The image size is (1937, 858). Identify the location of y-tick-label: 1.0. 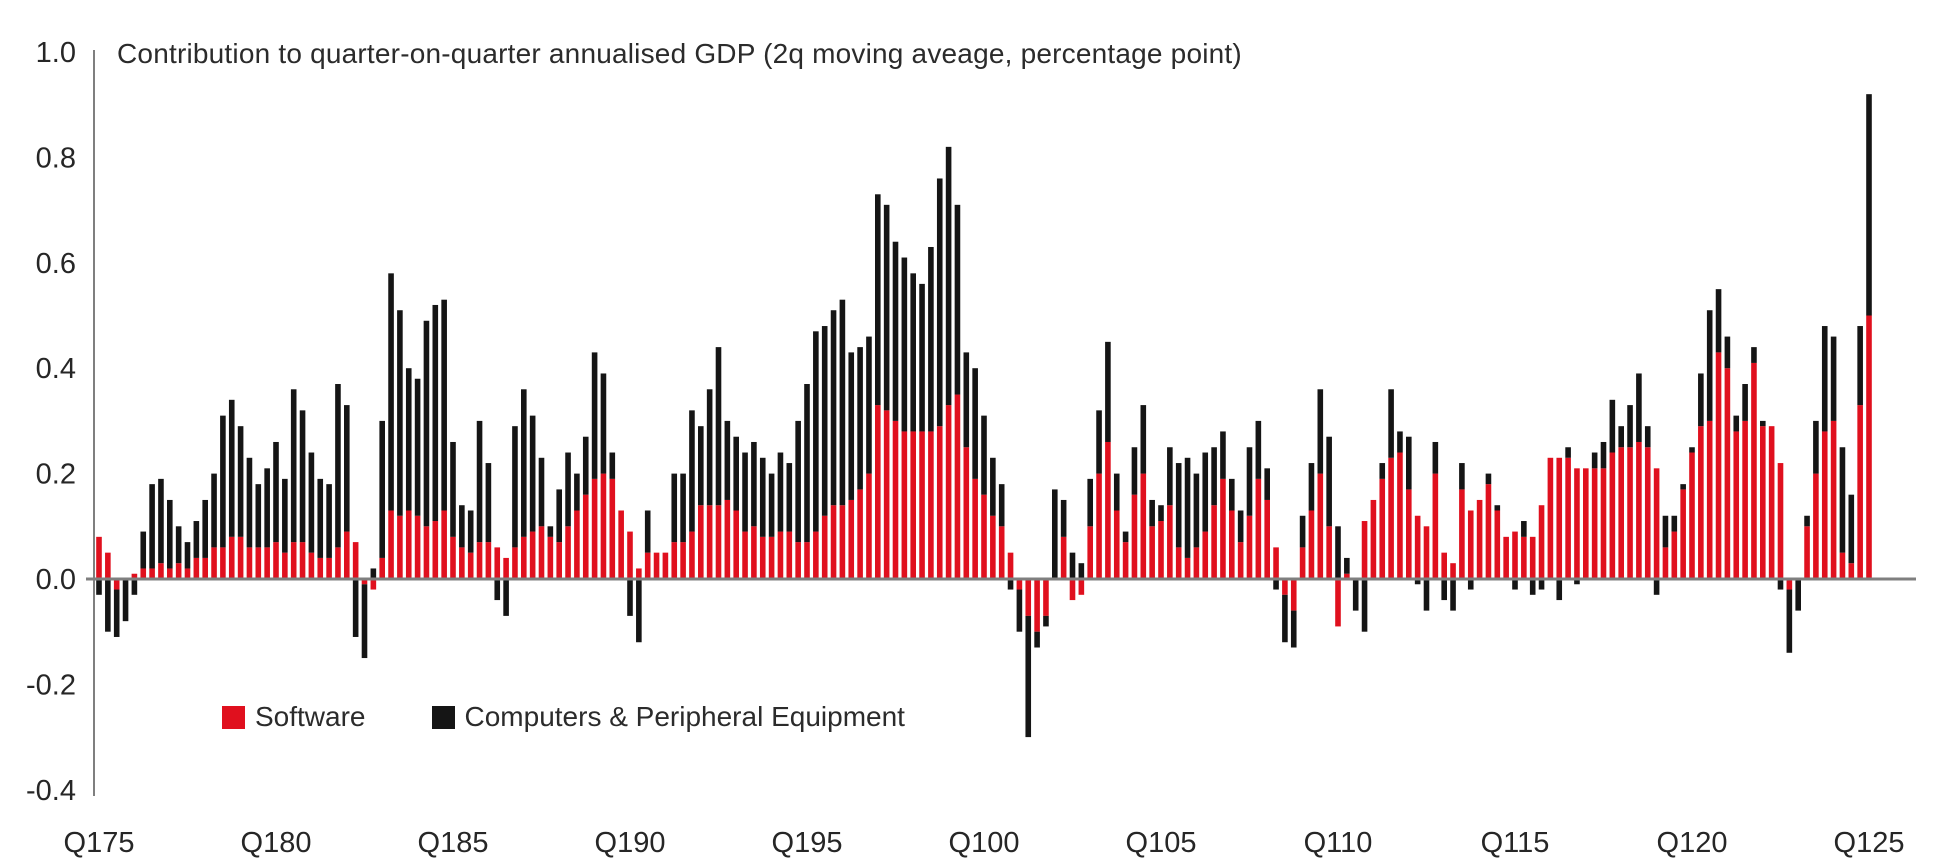
(56, 53).